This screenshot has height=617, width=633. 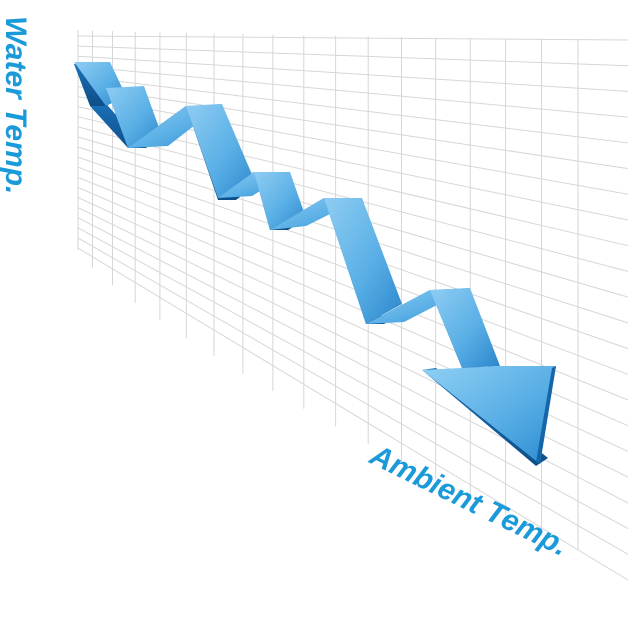 I want to click on y-axis-label: Water Temp., so click(x=16, y=105).